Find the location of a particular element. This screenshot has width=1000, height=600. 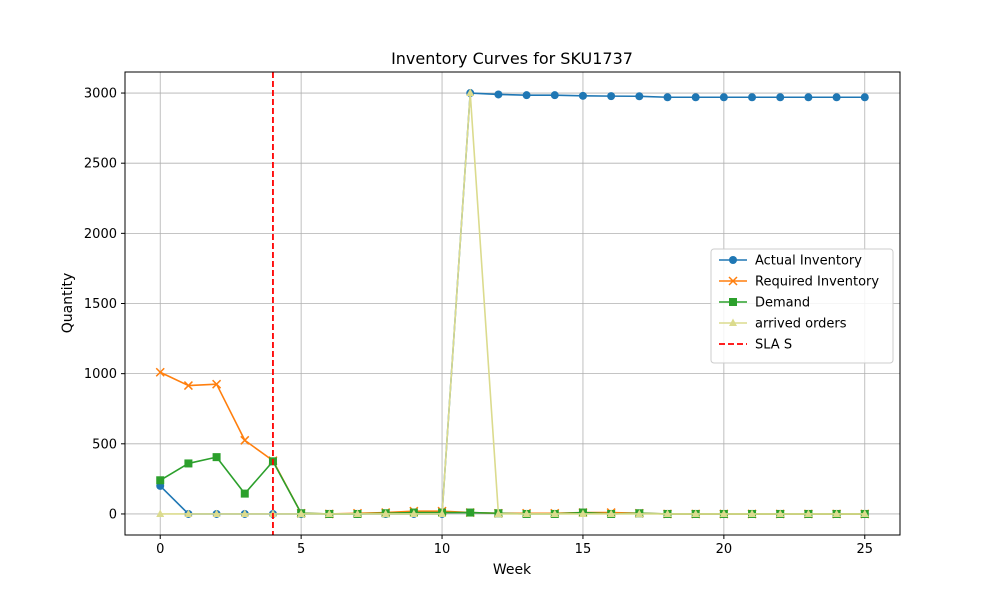

x-tick-label: 25 is located at coordinates (864, 549).